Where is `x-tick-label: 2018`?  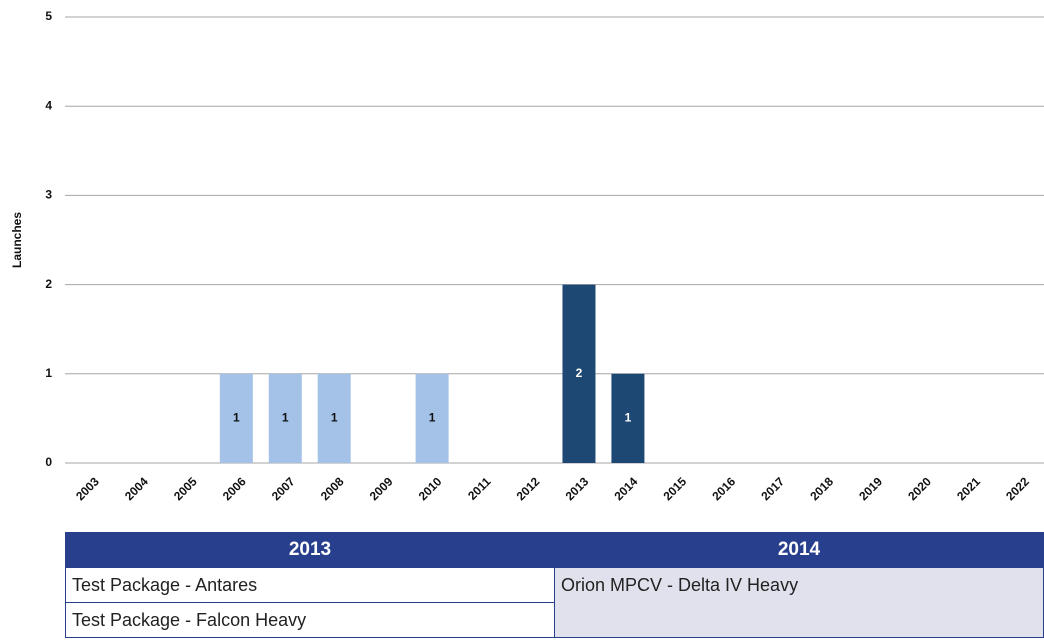
x-tick-label: 2018 is located at coordinates (821, 488).